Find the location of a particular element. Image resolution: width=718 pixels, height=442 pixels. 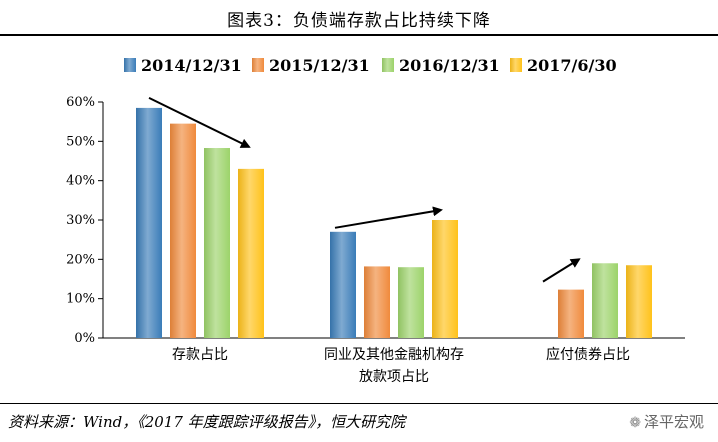

watermark: ❁ 泽平宏观 is located at coordinates (666, 421).